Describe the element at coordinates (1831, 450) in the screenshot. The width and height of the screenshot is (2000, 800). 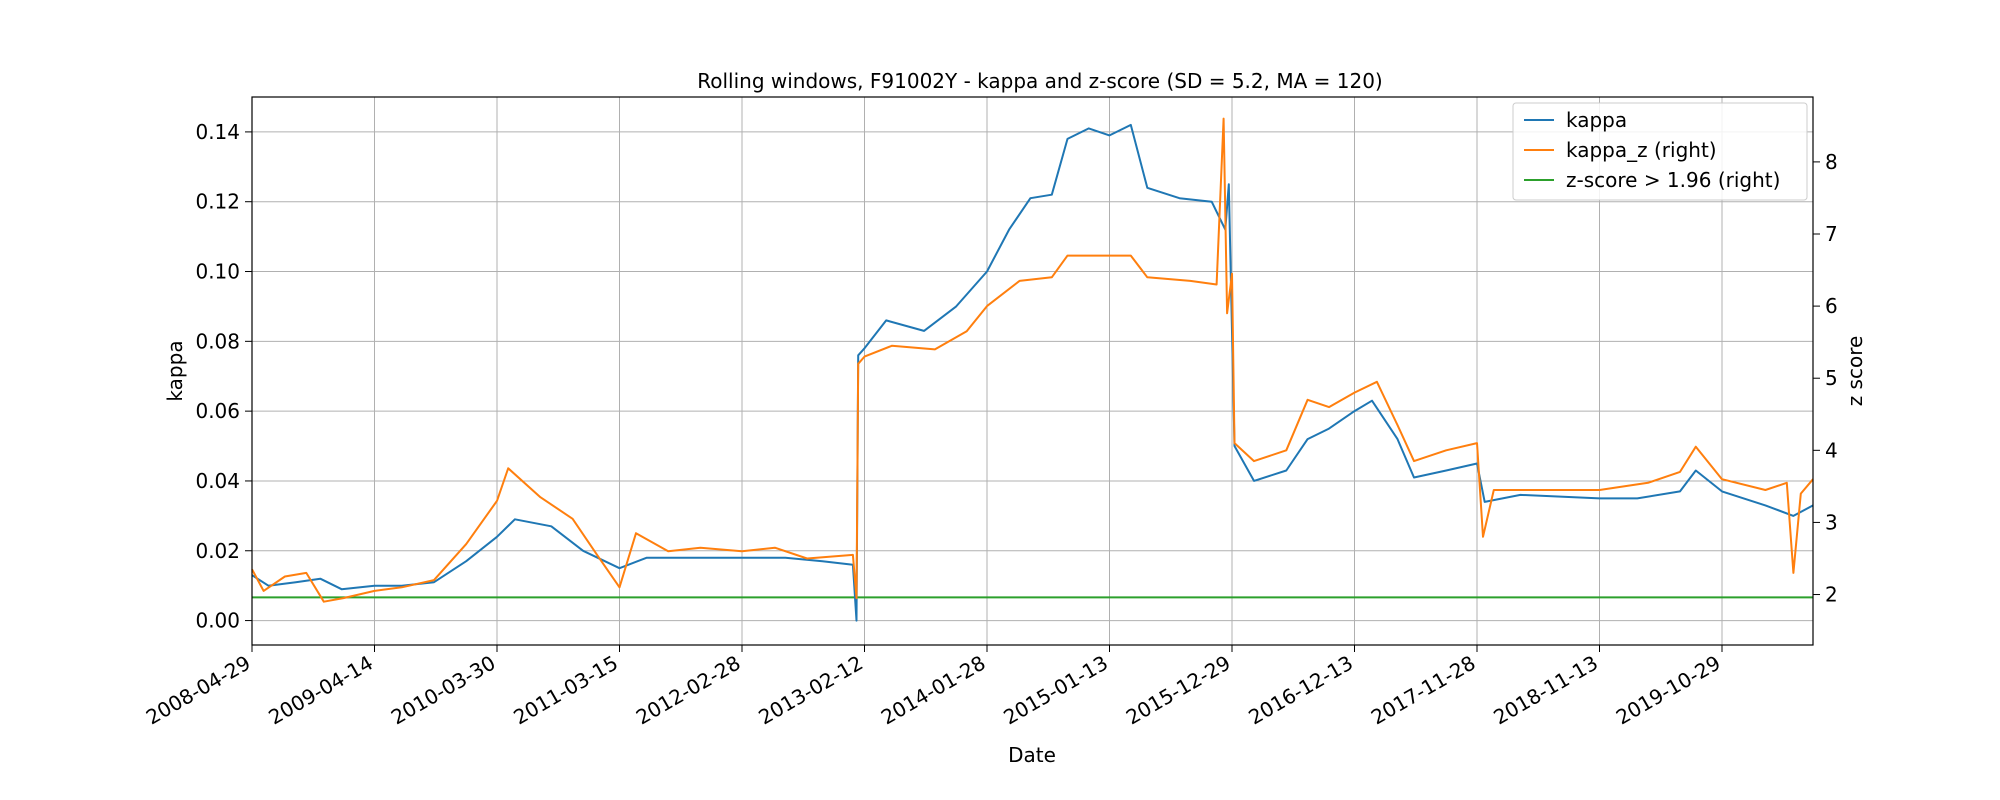
I see `y-right-tick-label: 4` at that location.